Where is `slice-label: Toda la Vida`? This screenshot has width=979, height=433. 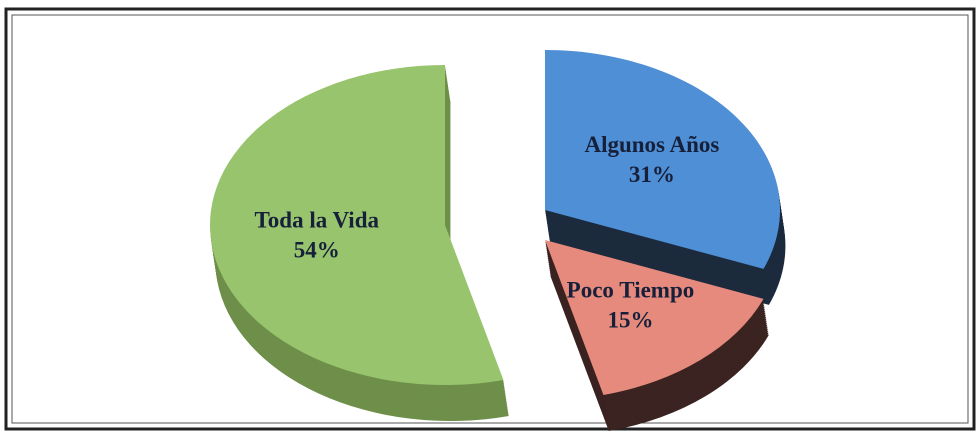 slice-label: Toda la Vida is located at coordinates (317, 219).